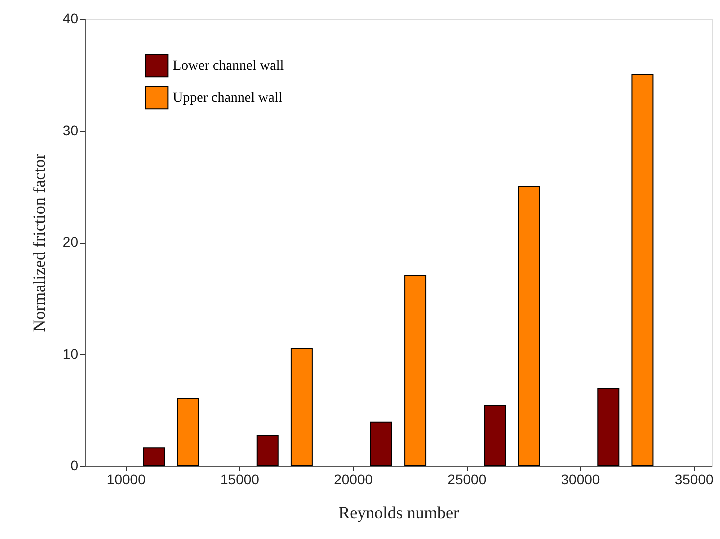  Describe the element at coordinates (74, 466) in the screenshot. I see `y-tick-label: 0` at that location.